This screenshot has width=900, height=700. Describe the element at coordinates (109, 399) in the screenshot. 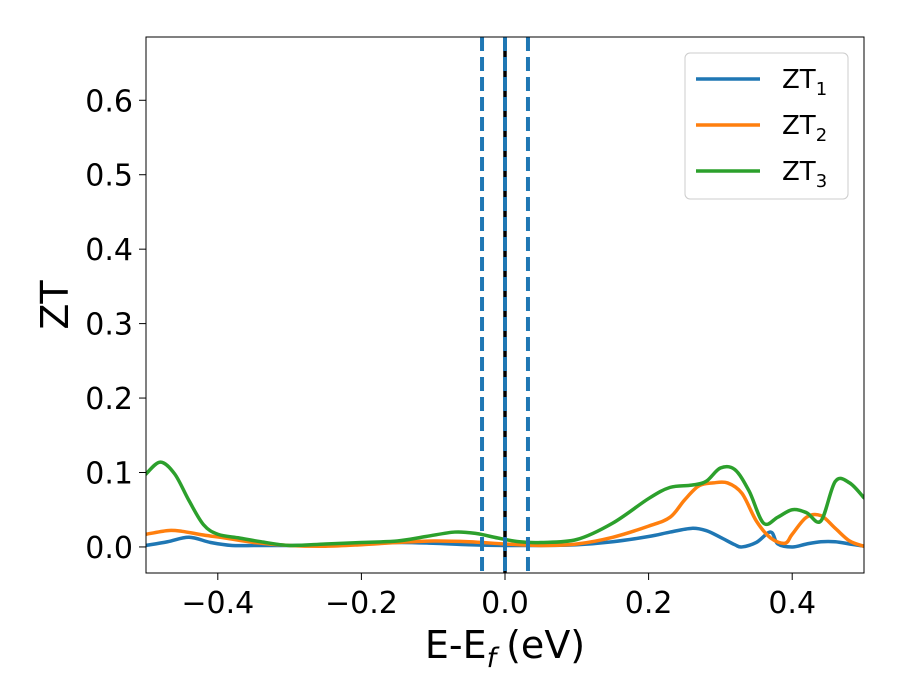

I see `y-tick-label: 0.2` at that location.